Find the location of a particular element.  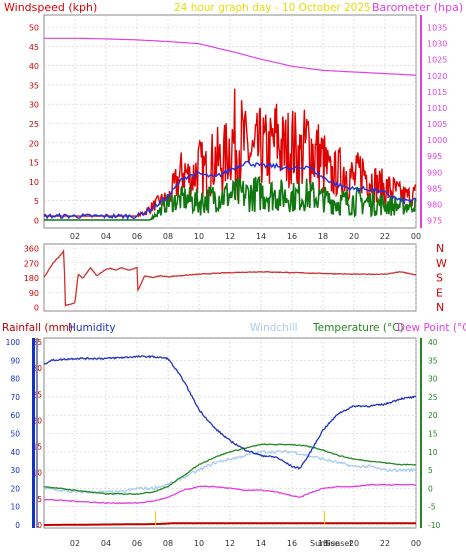

legend-humidity: Humidity is located at coordinates (92, 328).